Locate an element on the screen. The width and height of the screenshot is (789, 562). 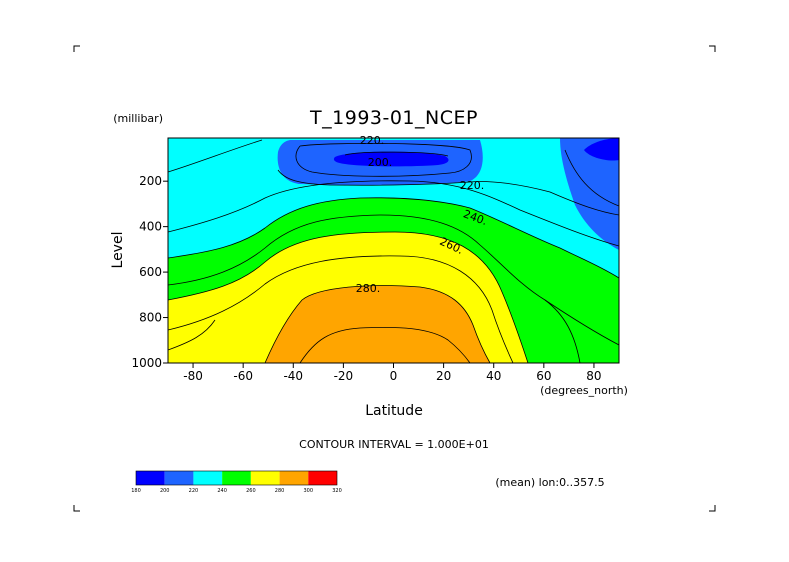
y-unit-label: (millibar) is located at coordinates (138, 118).